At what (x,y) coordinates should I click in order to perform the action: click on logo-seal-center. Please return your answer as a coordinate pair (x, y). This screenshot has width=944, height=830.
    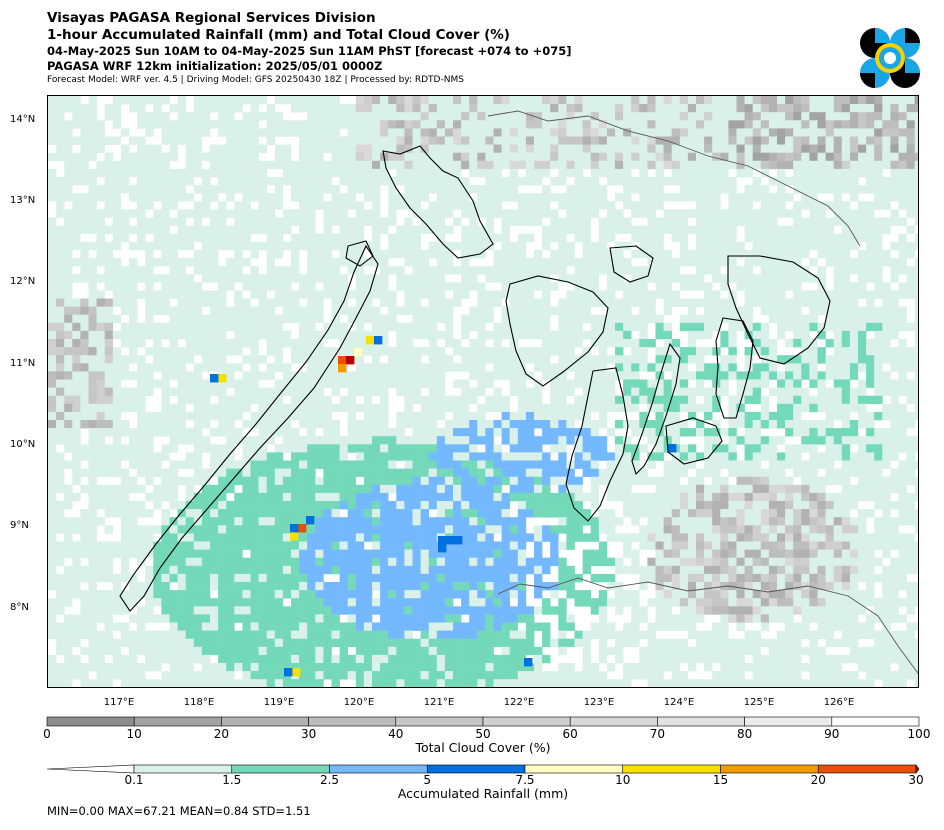
    Looking at the image, I should click on (890, 58).